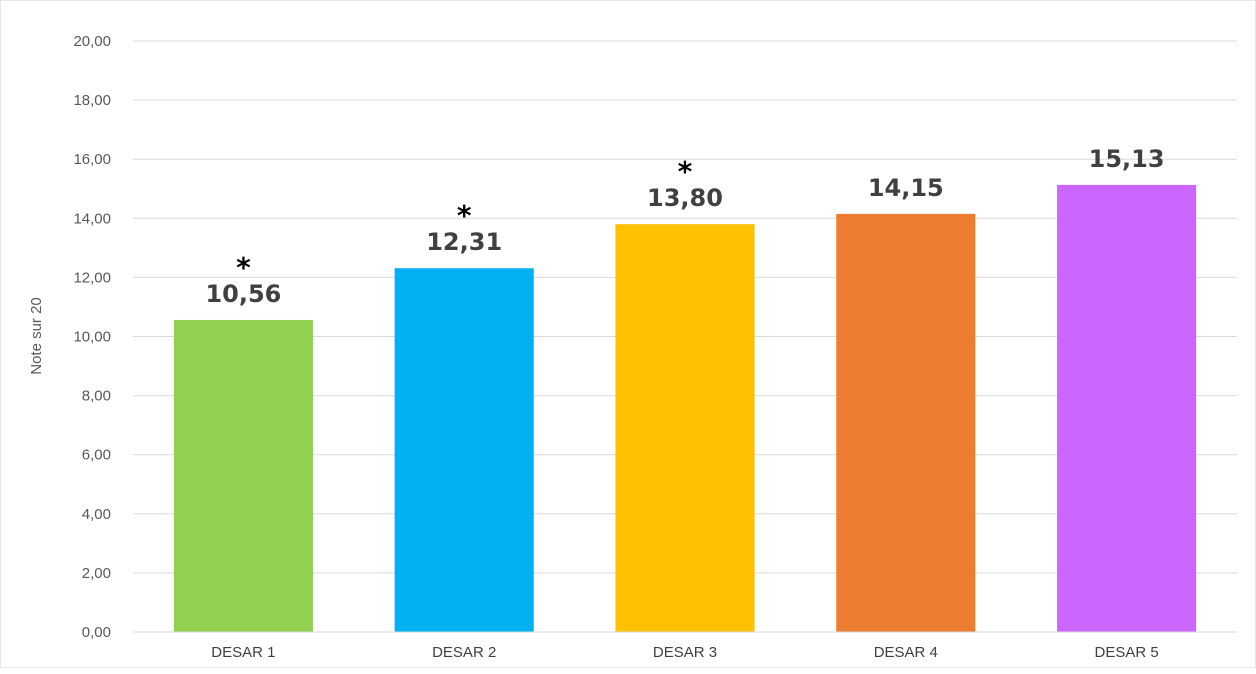 The height and width of the screenshot is (674, 1256). Describe the element at coordinates (92, 159) in the screenshot. I see `y-tick-label: 16,00` at that location.